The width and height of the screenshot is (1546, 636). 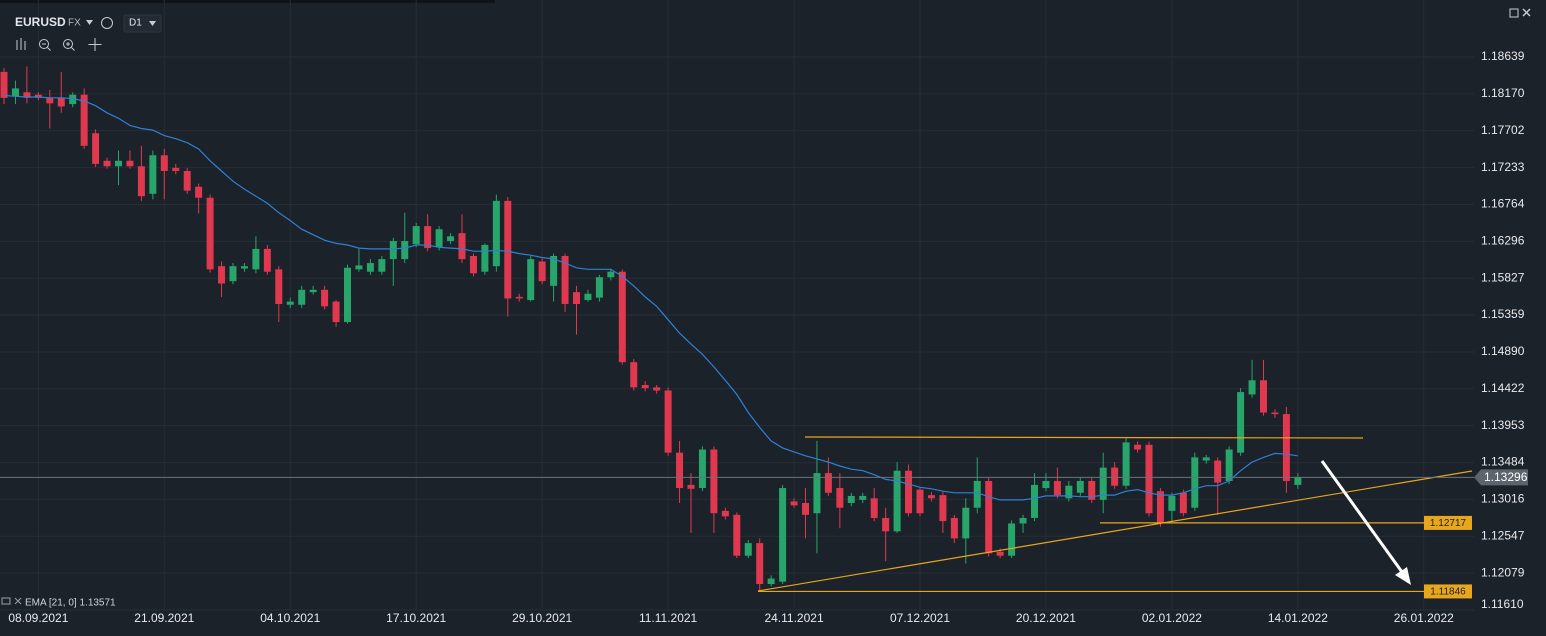 What do you see at coordinates (668, 618) in the screenshot?
I see `x-tick-label: 11.11.2021` at bounding box center [668, 618].